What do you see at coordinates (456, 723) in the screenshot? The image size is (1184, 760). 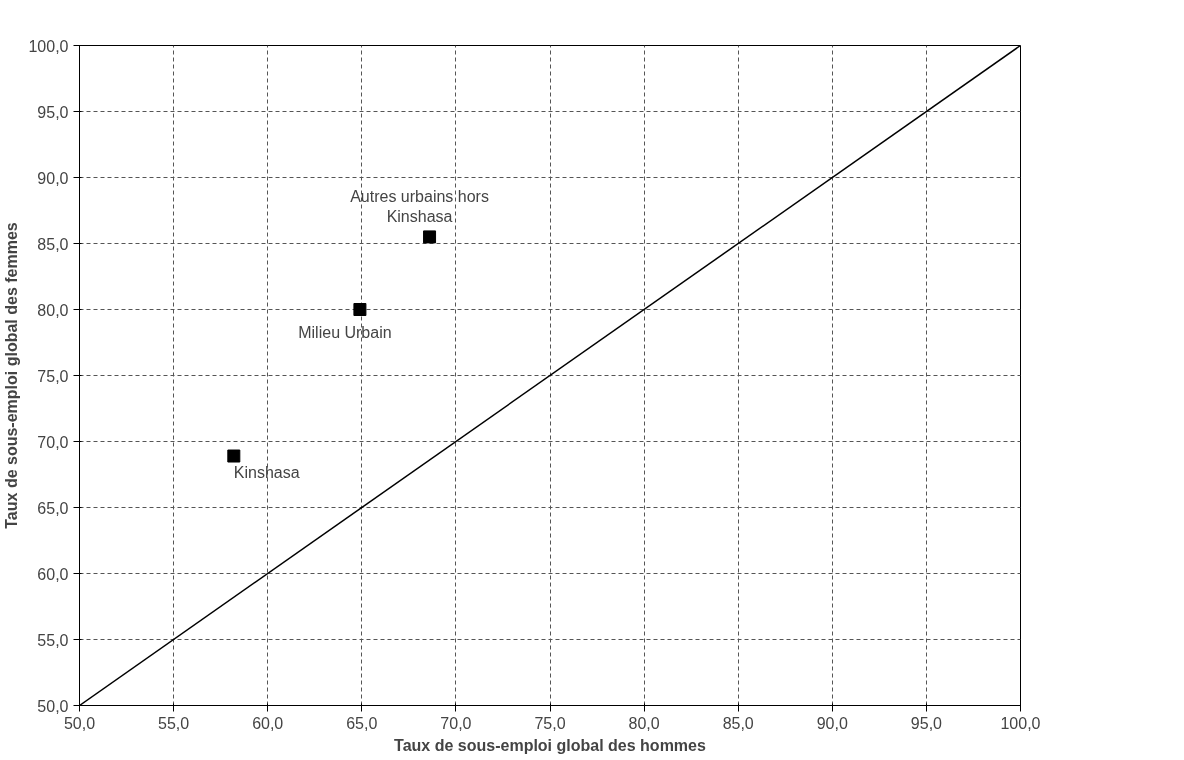 I see `x-tick-label: 70,0` at bounding box center [456, 723].